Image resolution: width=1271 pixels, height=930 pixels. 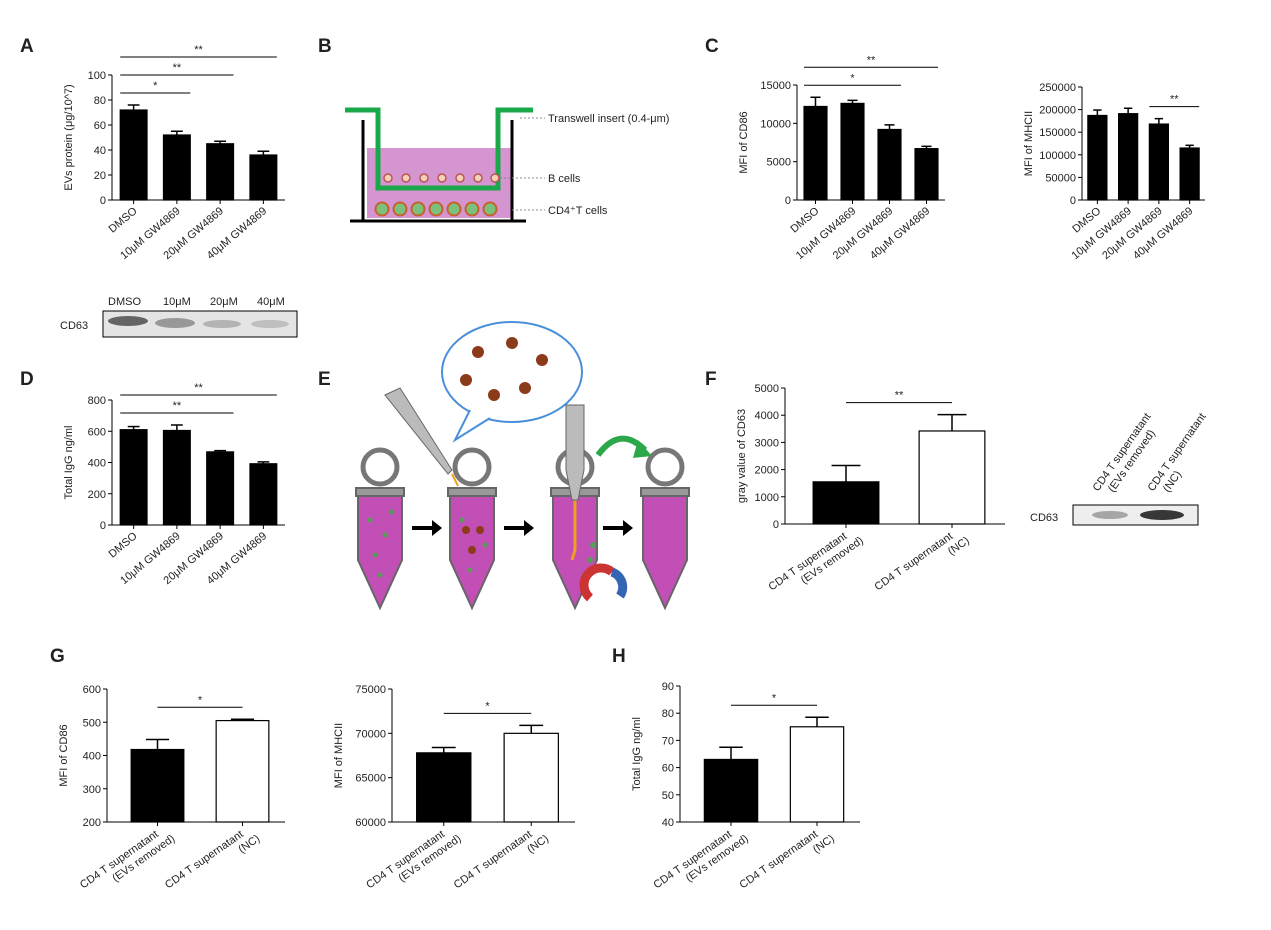 What do you see at coordinates (441, 178) in the screenshot?
I see `b-cells` at bounding box center [441, 178].